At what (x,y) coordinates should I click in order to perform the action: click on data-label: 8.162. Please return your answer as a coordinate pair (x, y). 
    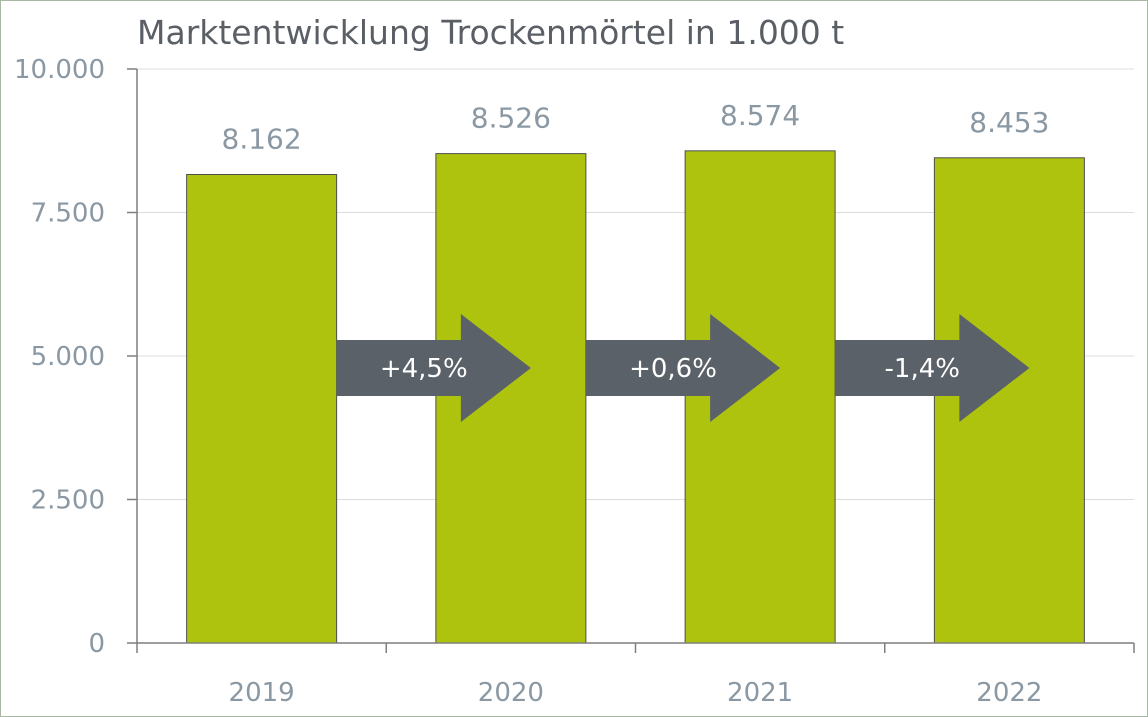
    Looking at the image, I should click on (262, 139).